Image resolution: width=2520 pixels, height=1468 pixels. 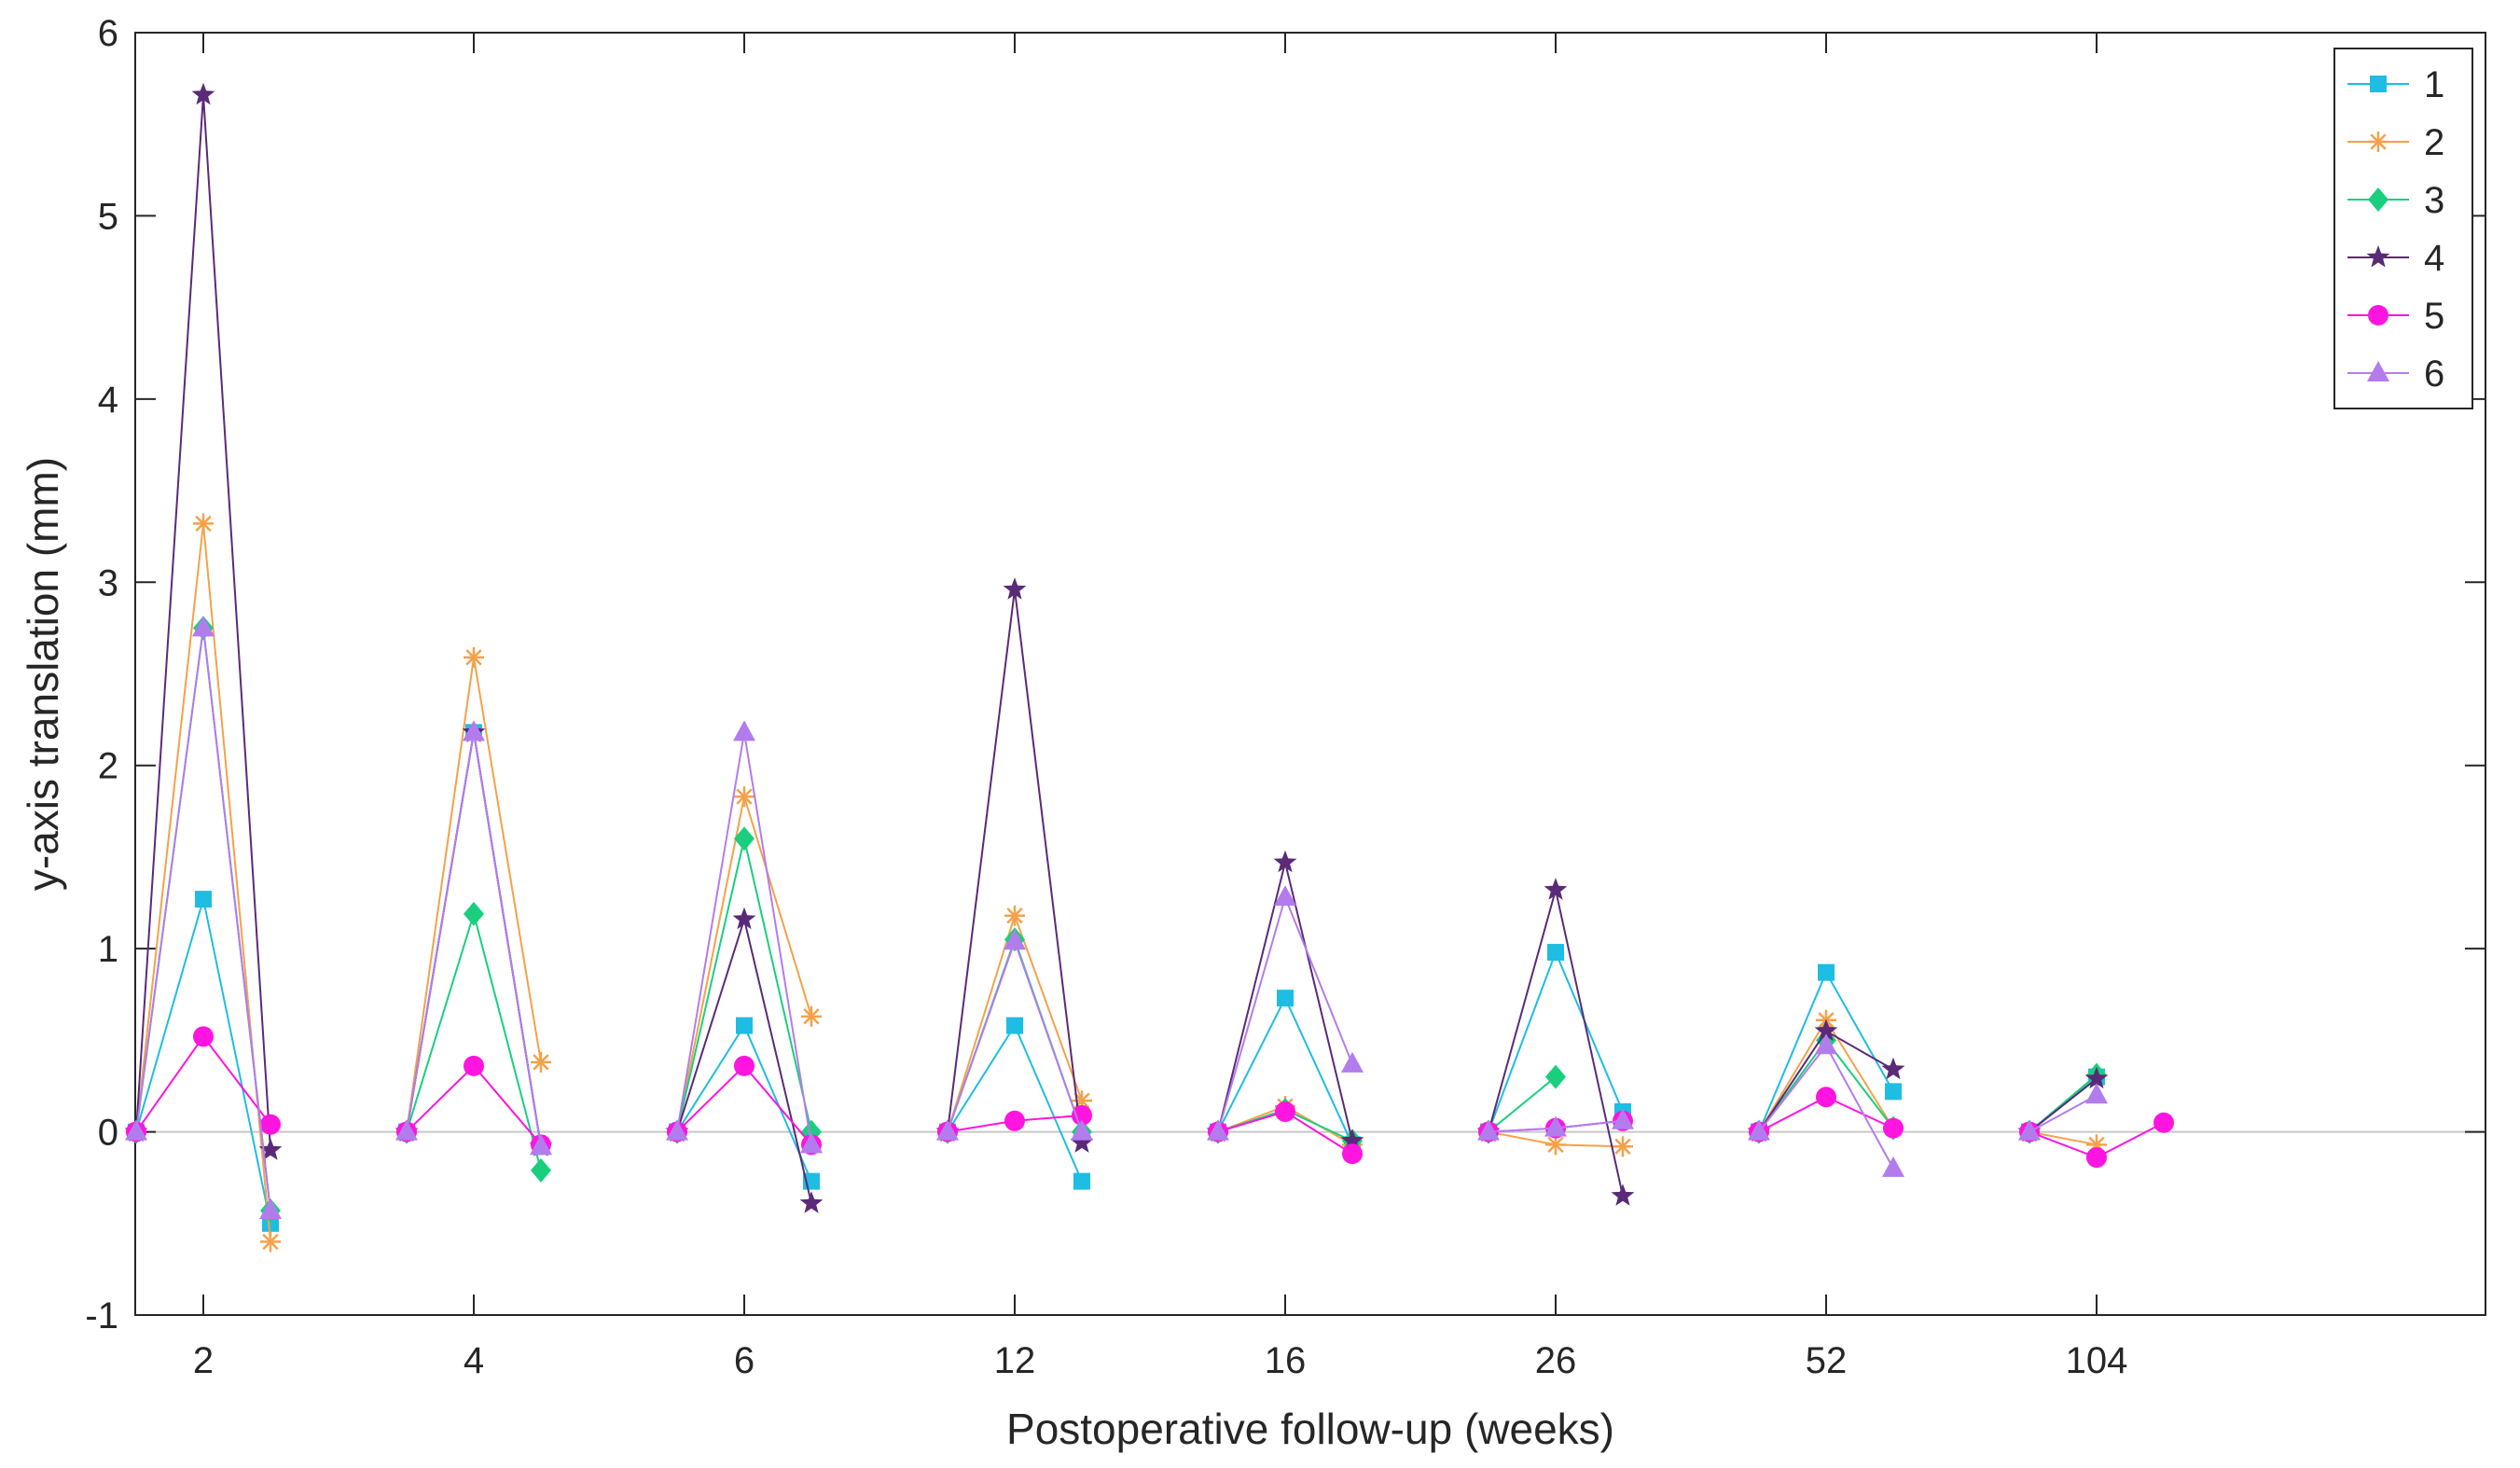 What do you see at coordinates (2063, 1105) in the screenshot?
I see `series-4-line` at bounding box center [2063, 1105].